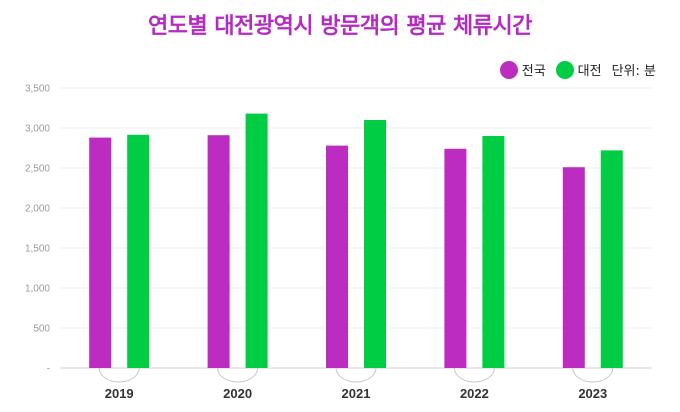 This screenshot has width=680, height=412. What do you see at coordinates (37, 249) in the screenshot?
I see `y-tick-label: 1,500` at bounding box center [37, 249].